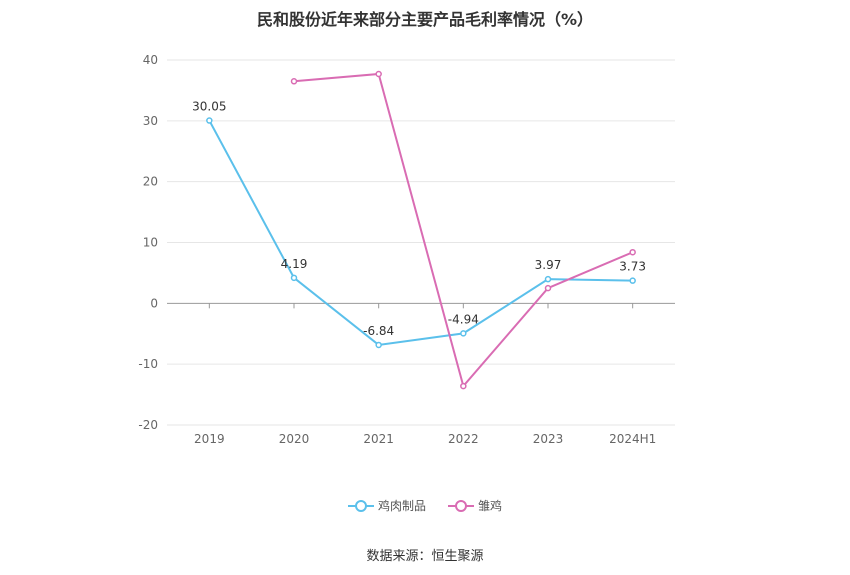 This screenshot has height=575, width=850. What do you see at coordinates (401, 506) in the screenshot?
I see `legend-label: 鸡肉制品` at bounding box center [401, 506].